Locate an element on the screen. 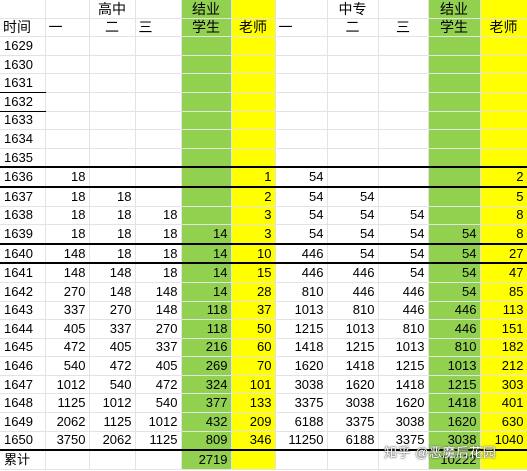  table-row: 1648 1125 1012 540 377 133 3375 3038 1620 1418 401 is located at coordinates (263, 403).